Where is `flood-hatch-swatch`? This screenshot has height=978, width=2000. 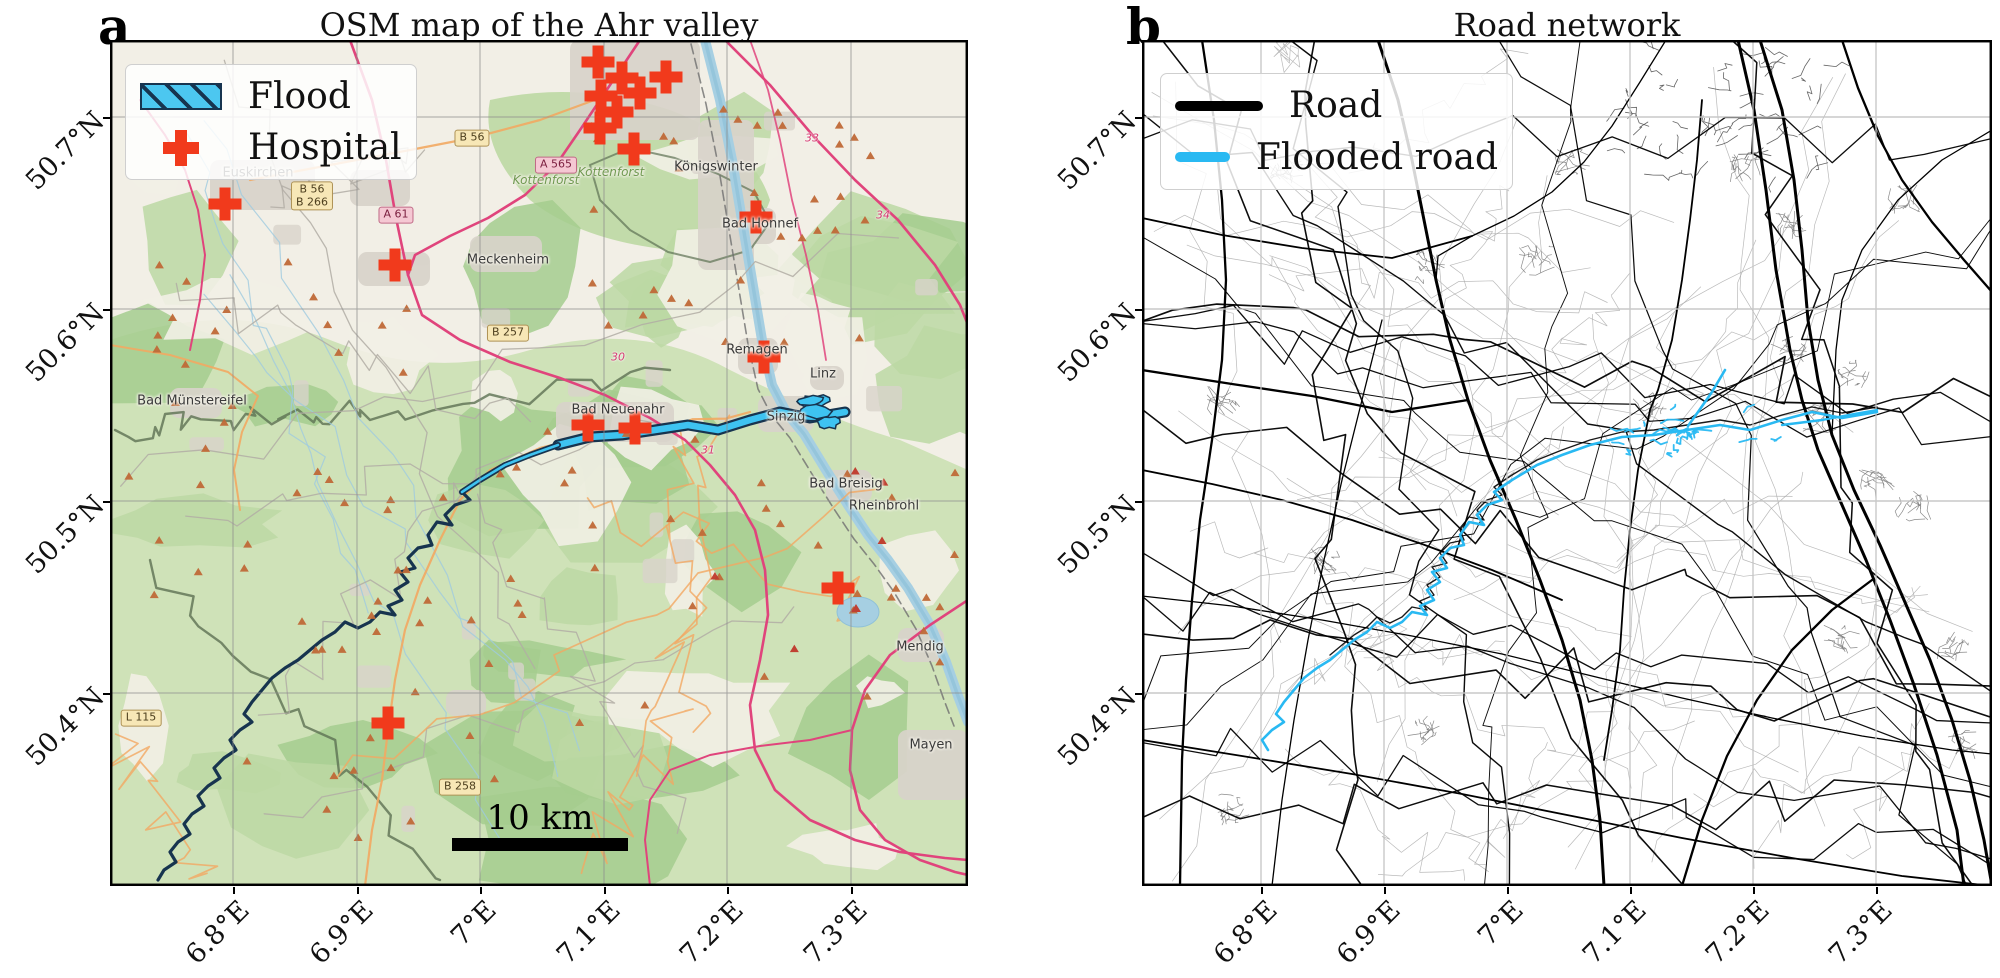
flood-hatch-swatch is located at coordinates (181, 96).